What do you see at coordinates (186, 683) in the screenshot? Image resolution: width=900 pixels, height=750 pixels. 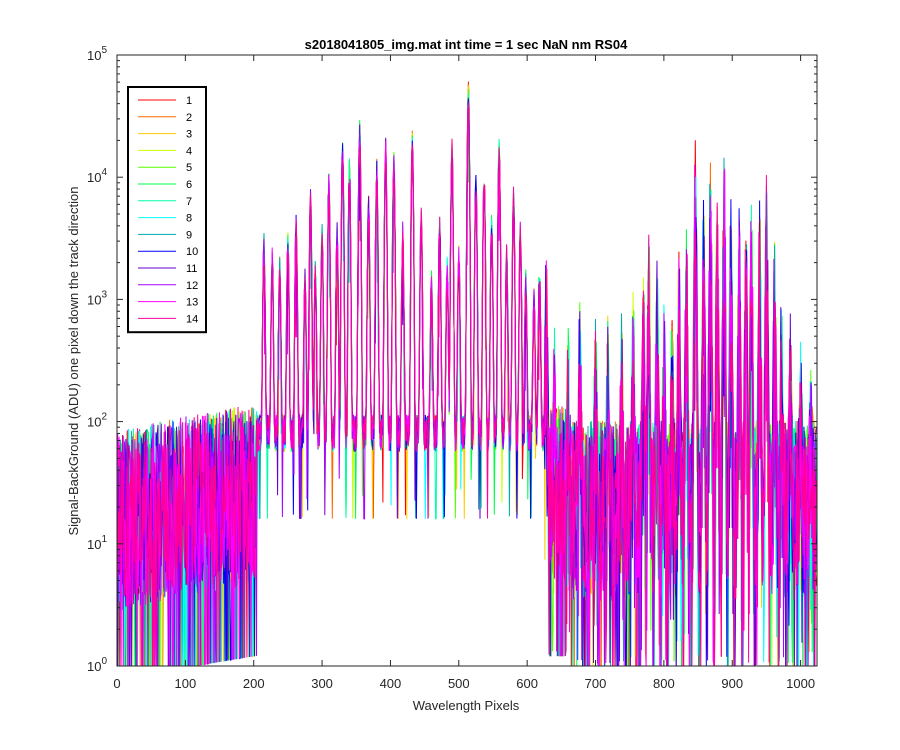 I see `x-tick-label: 100` at bounding box center [186, 683].